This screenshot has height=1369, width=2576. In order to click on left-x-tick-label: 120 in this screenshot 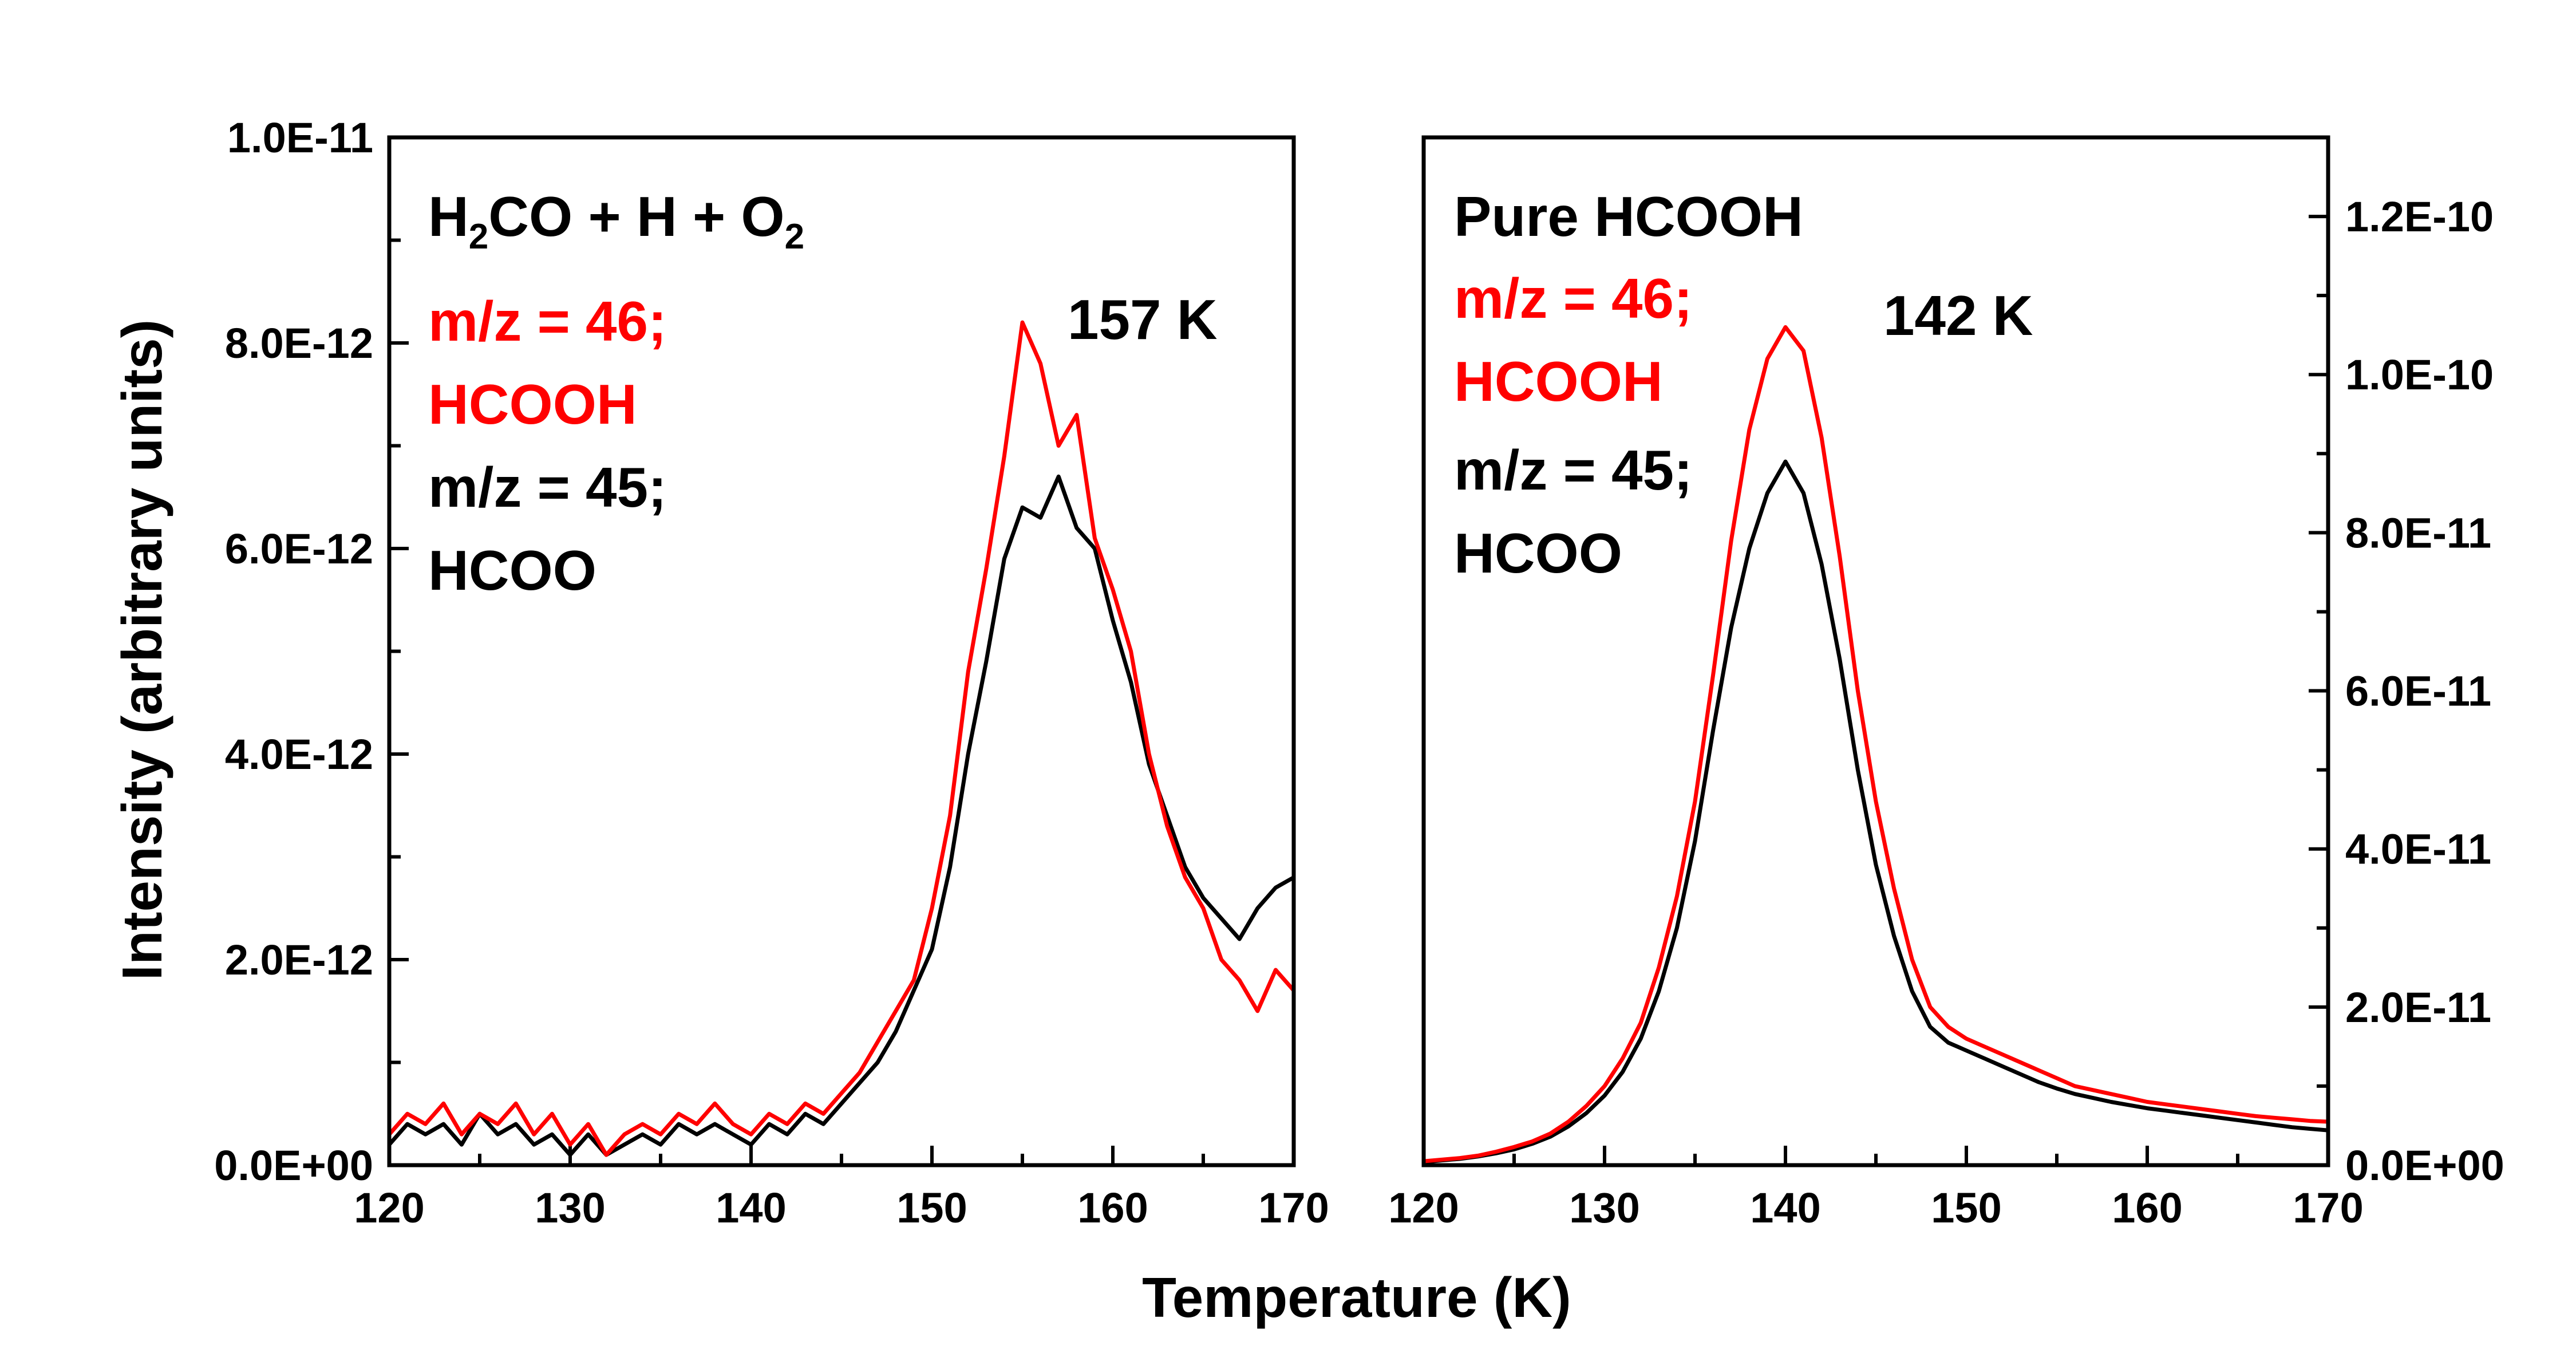, I will do `click(389, 1208)`.